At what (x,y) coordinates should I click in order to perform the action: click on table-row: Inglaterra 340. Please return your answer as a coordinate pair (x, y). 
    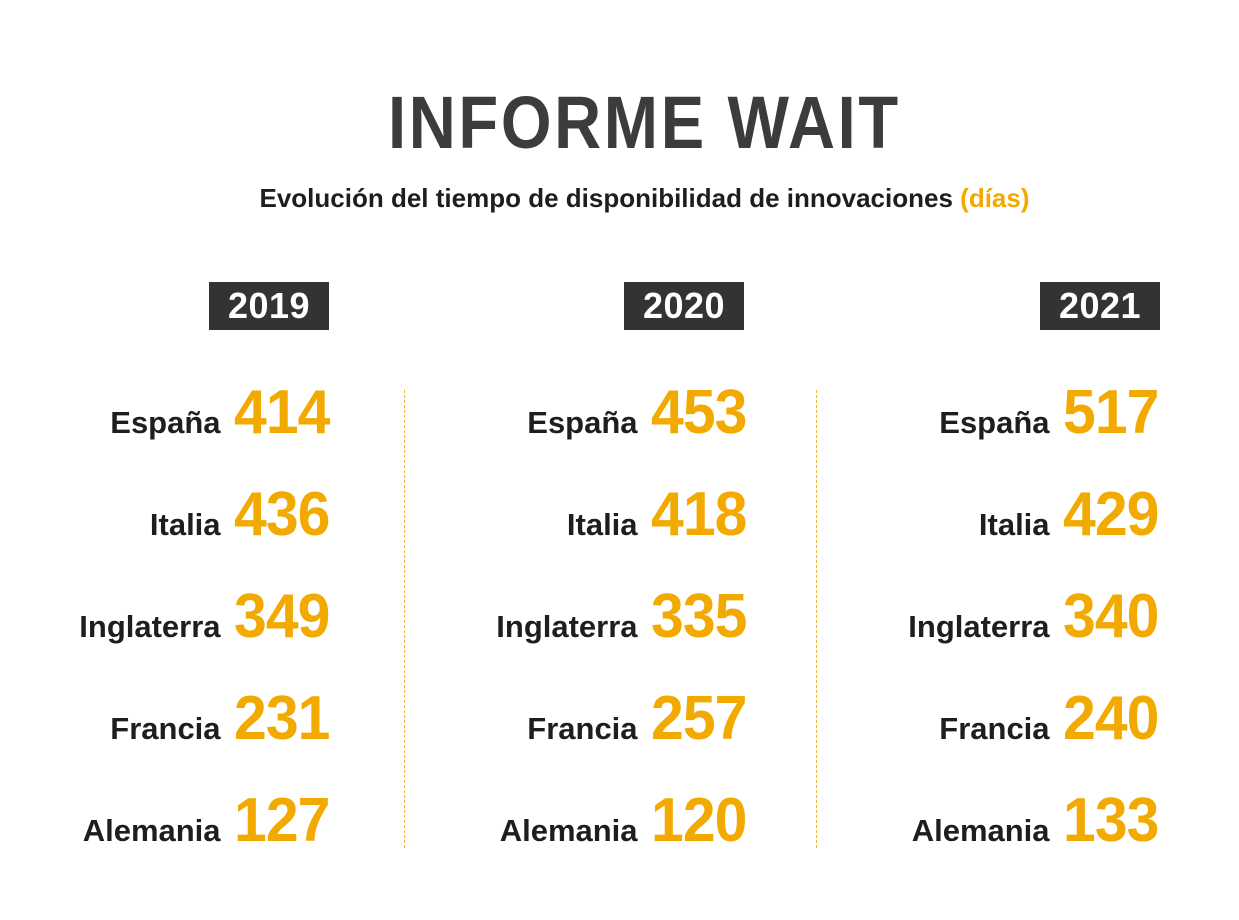
    Looking at the image, I should click on (988, 635).